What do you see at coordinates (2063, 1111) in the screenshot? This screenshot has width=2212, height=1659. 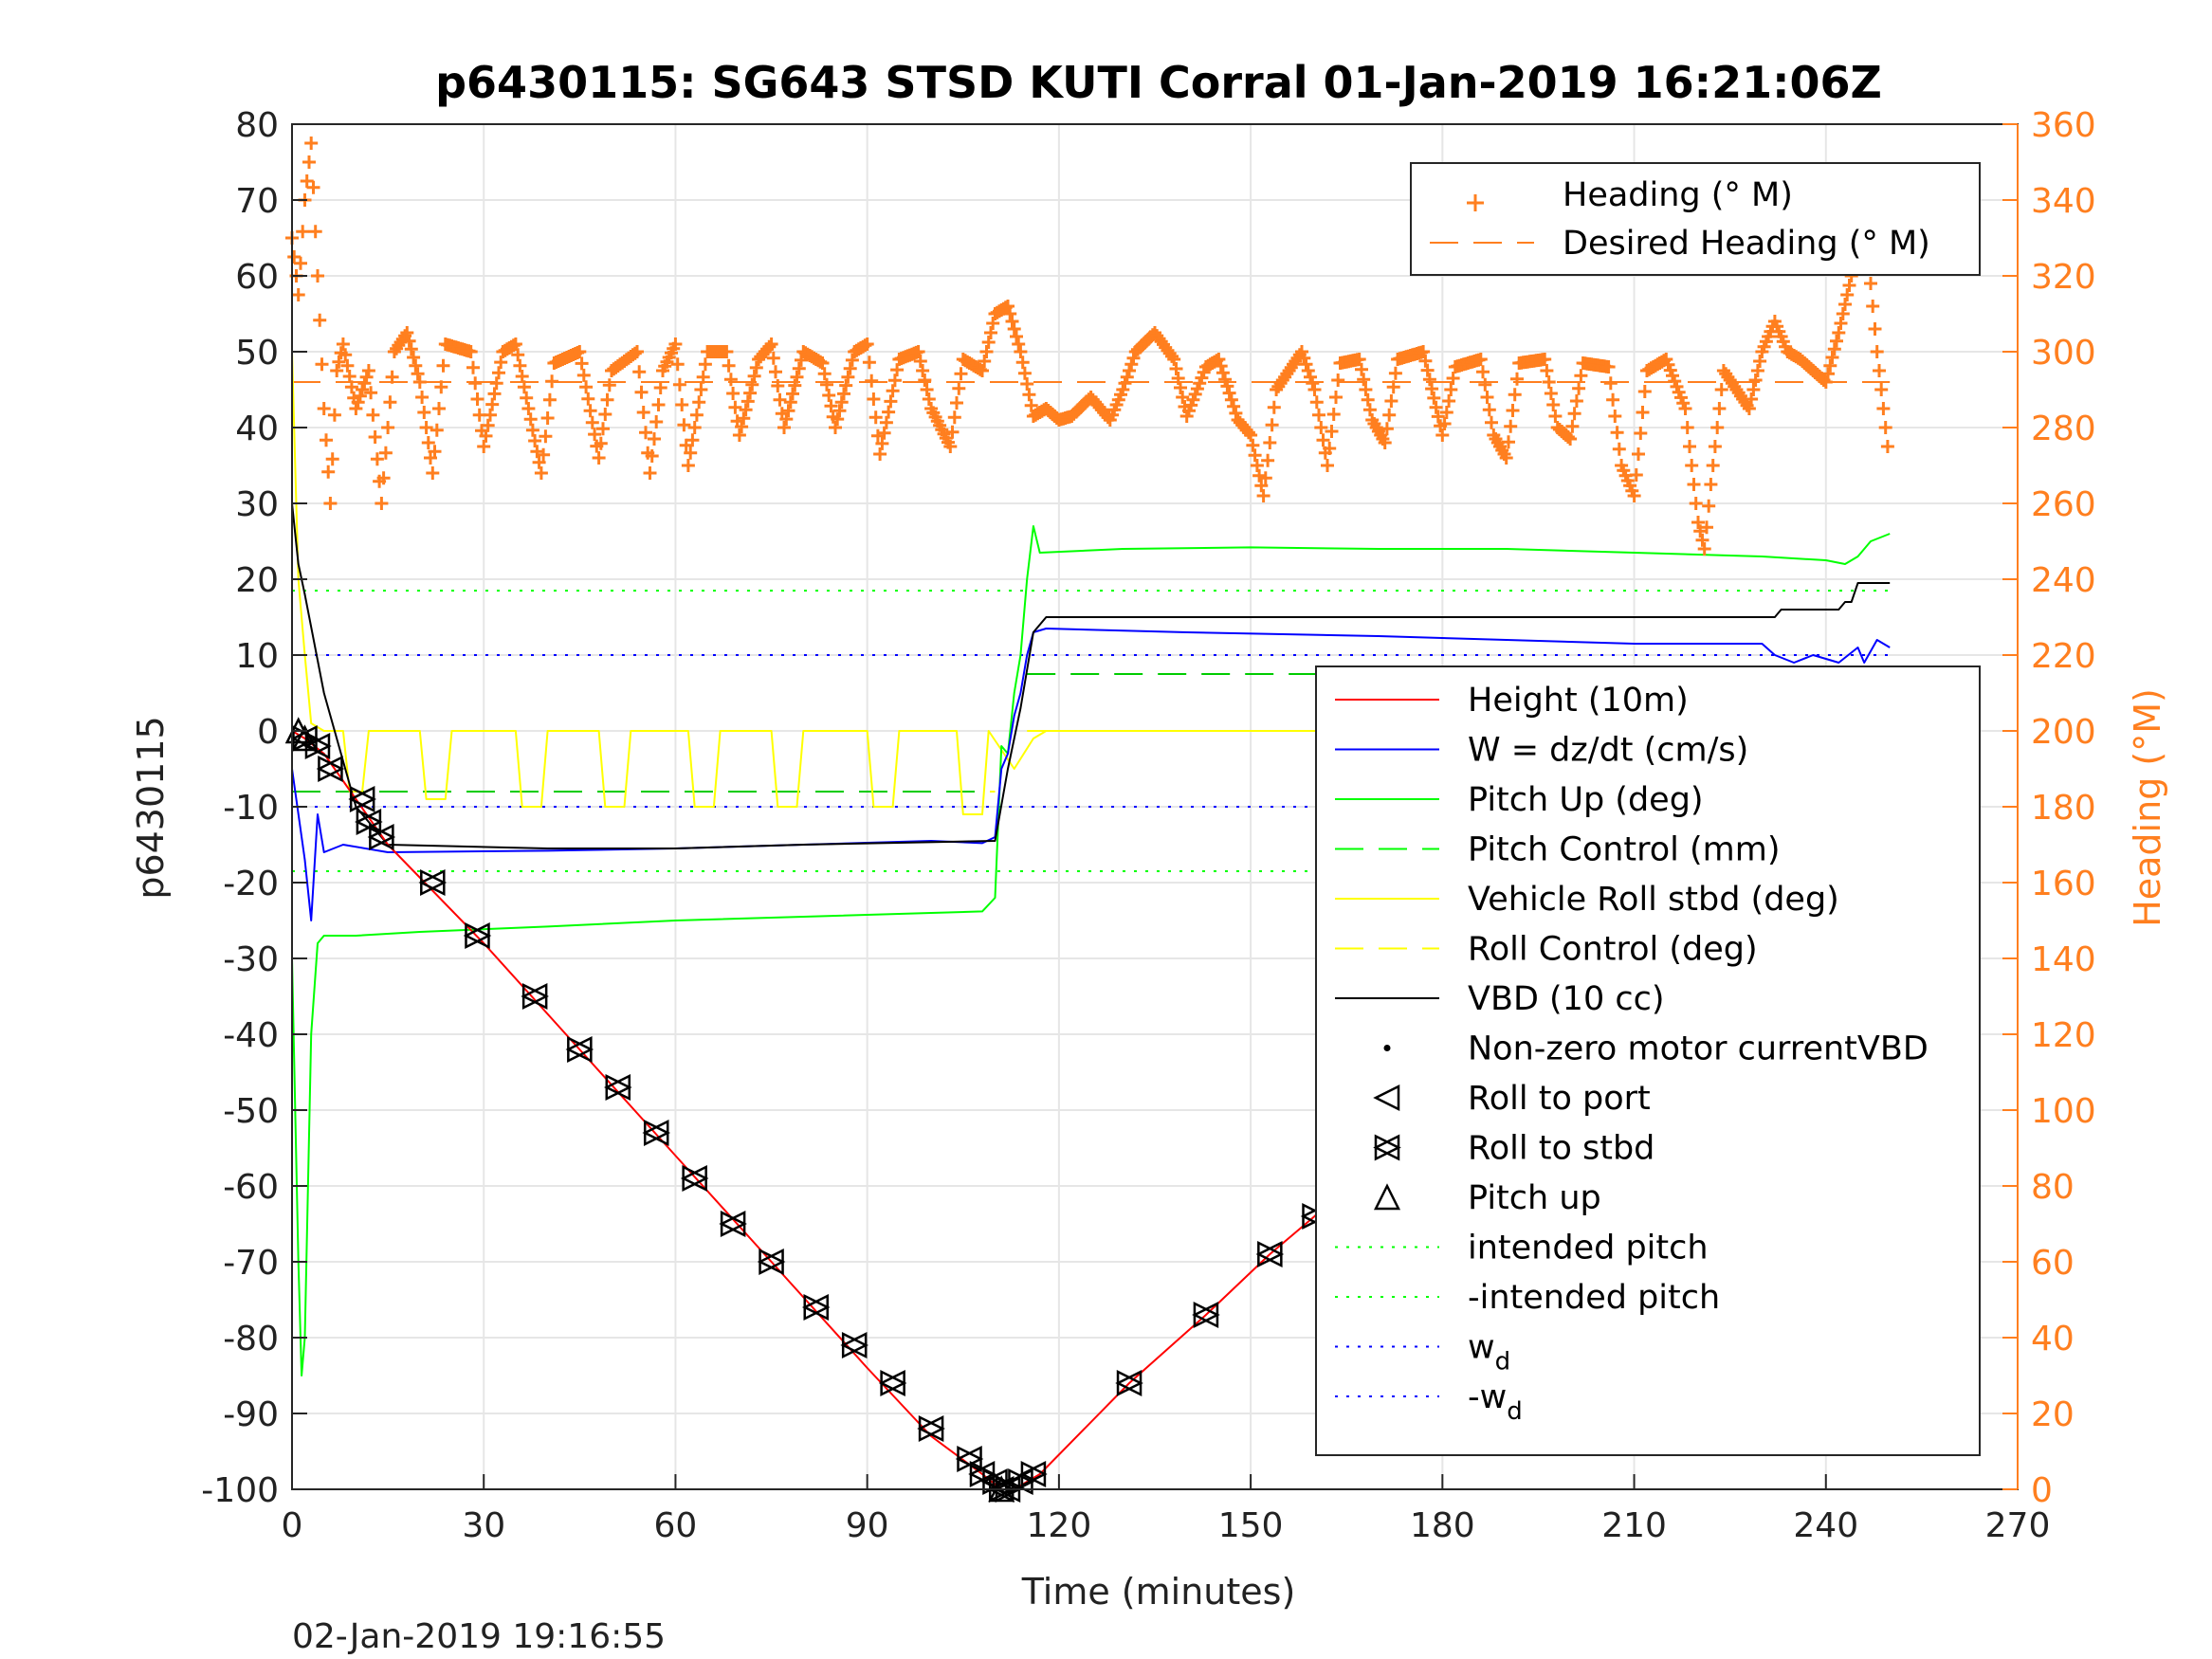 I see `y-tick-label-right: 100` at bounding box center [2063, 1111].